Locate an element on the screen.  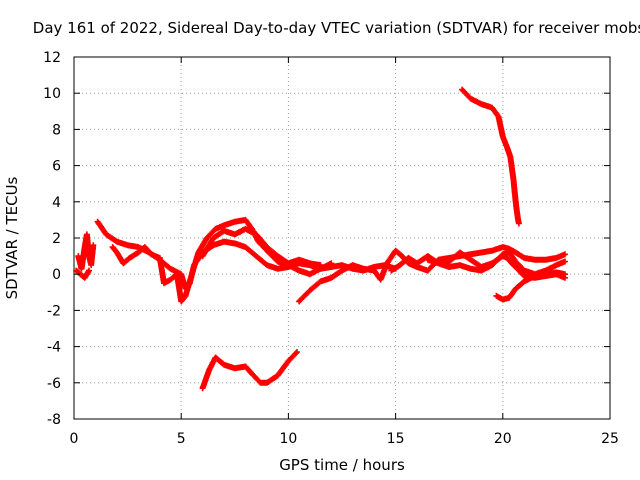
y-tick-label: -2 is located at coordinates (54, 311).